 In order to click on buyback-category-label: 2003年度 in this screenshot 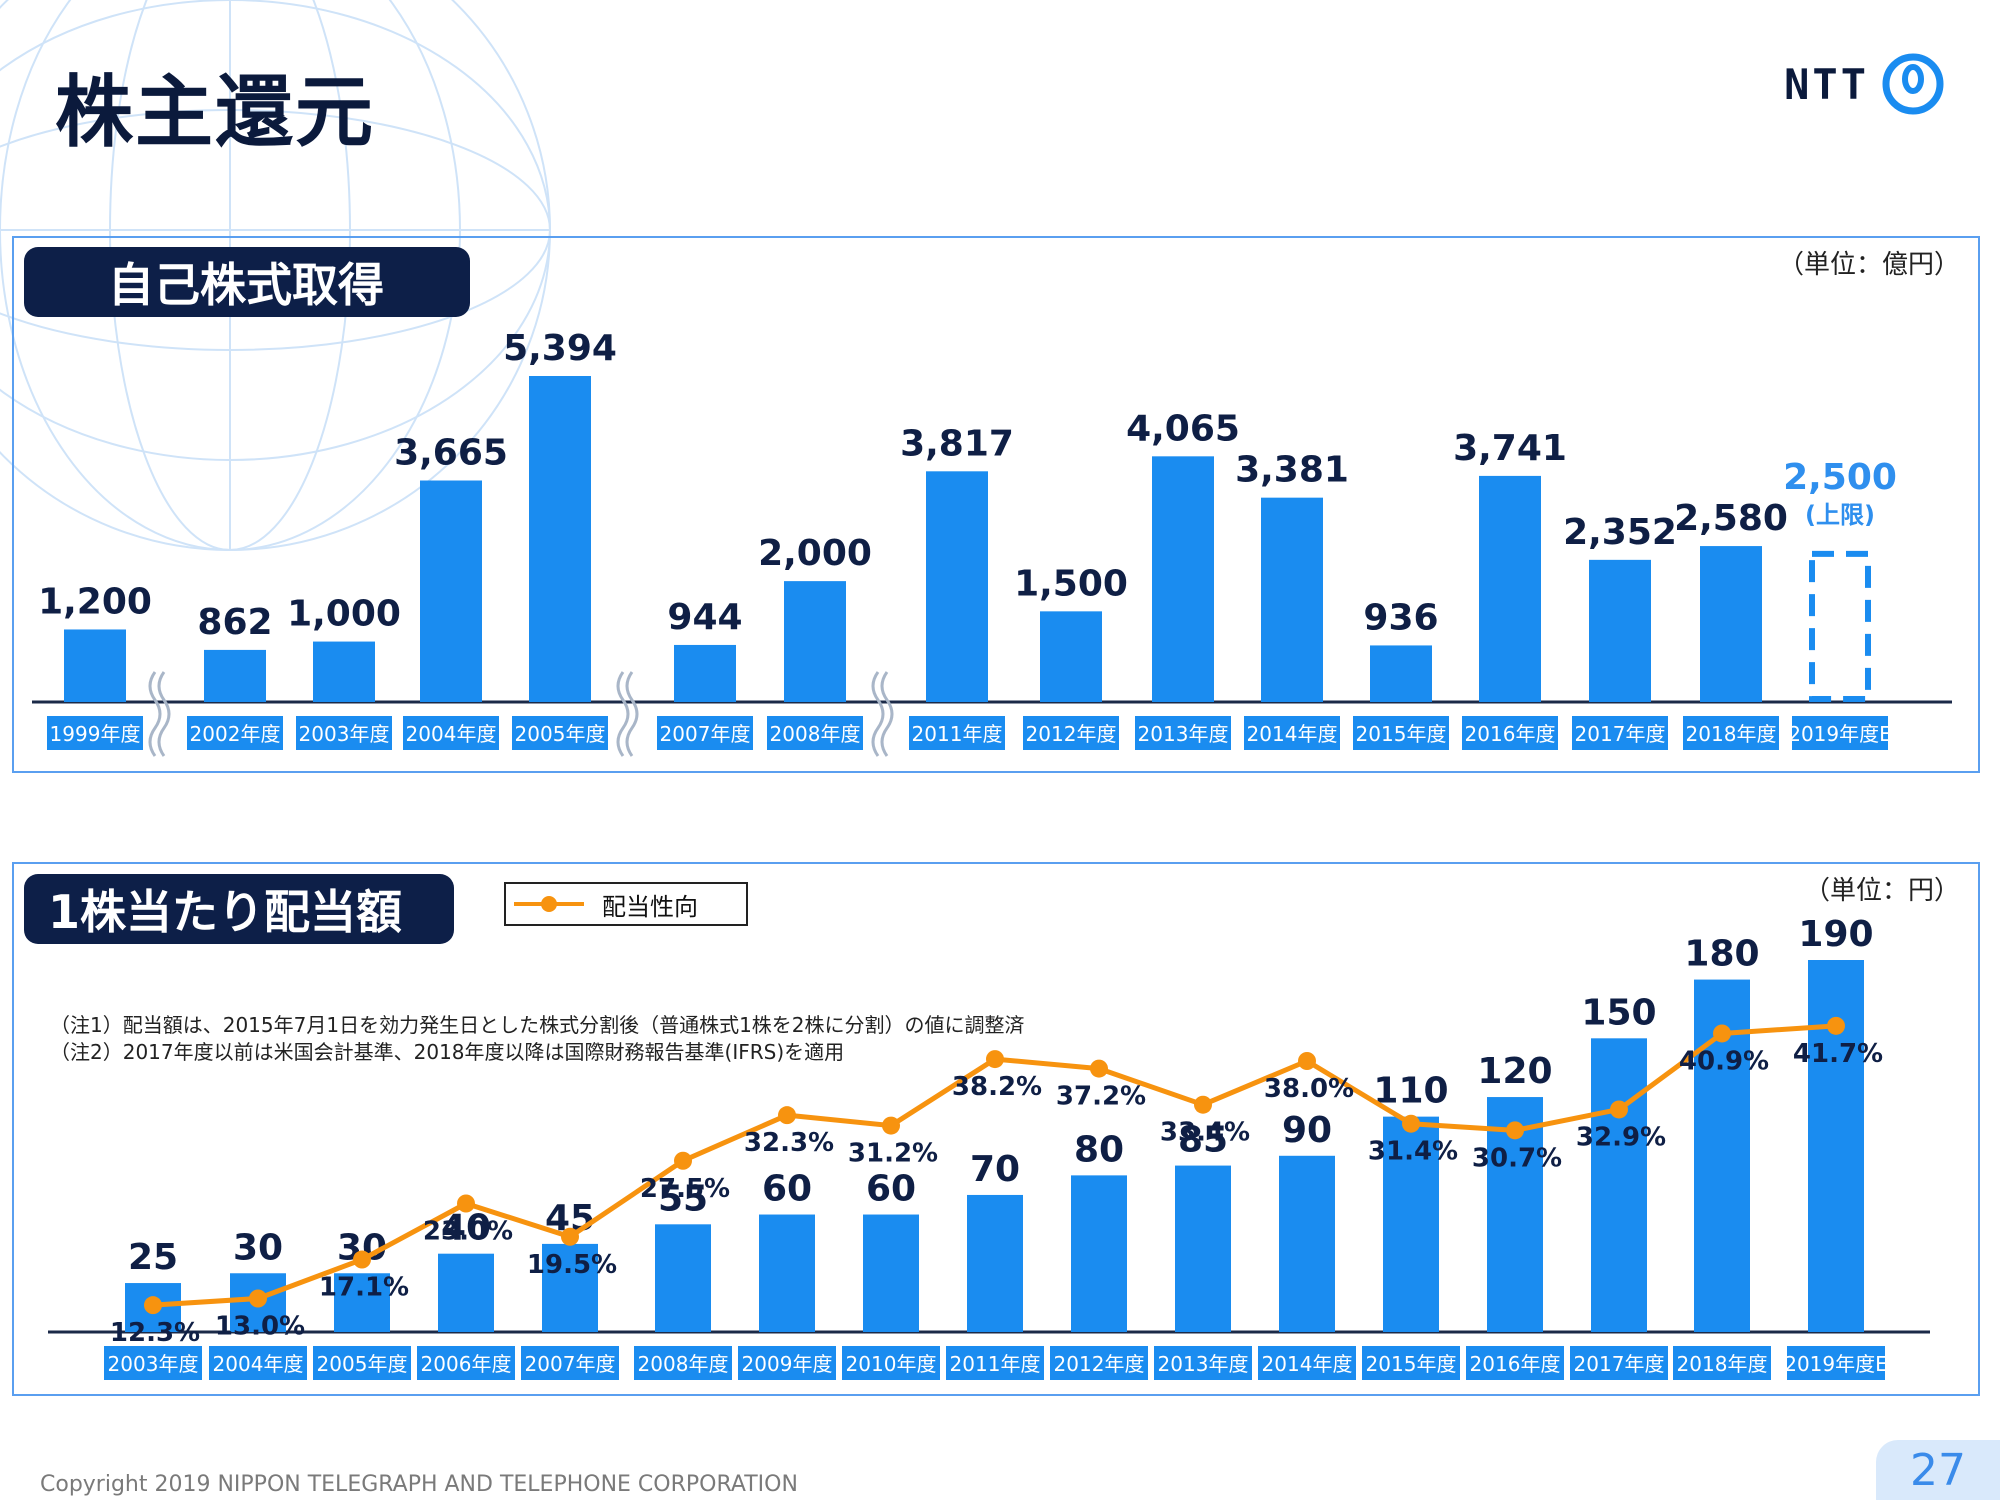, I will do `click(344, 734)`.